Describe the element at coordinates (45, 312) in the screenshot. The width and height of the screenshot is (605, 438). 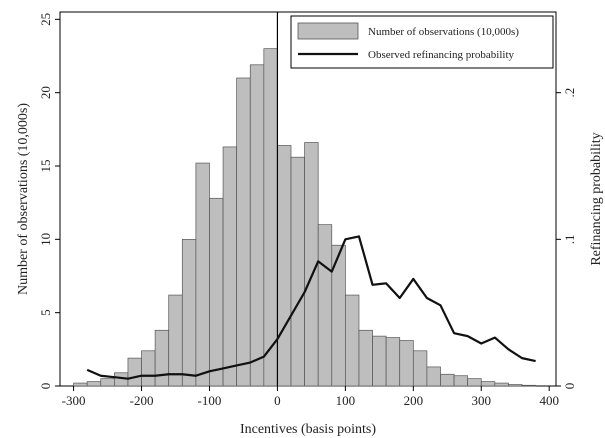
I see `y-left-tick-label: 5` at that location.